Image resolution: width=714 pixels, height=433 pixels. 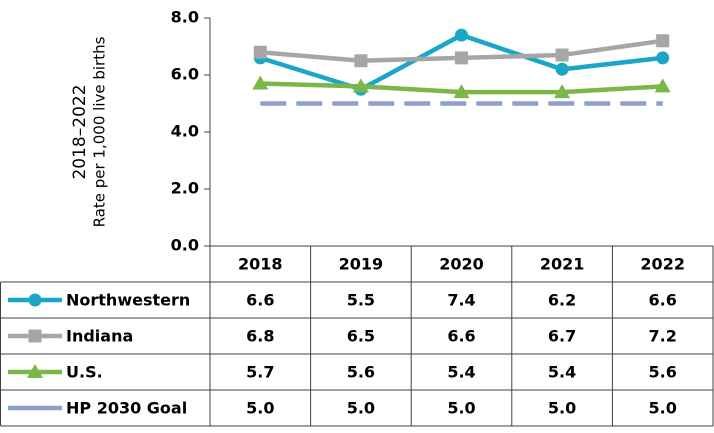 What do you see at coordinates (185, 74) in the screenshot?
I see `y-tick-label: 6.0` at bounding box center [185, 74].